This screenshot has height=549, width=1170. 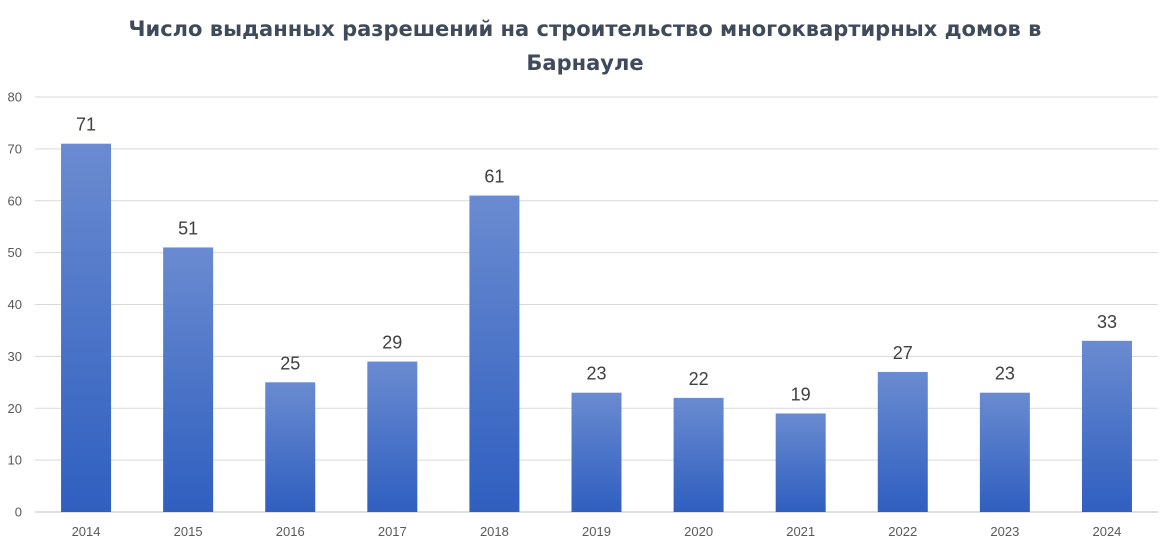 What do you see at coordinates (902, 441) in the screenshot?
I see `bar-2022` at bounding box center [902, 441].